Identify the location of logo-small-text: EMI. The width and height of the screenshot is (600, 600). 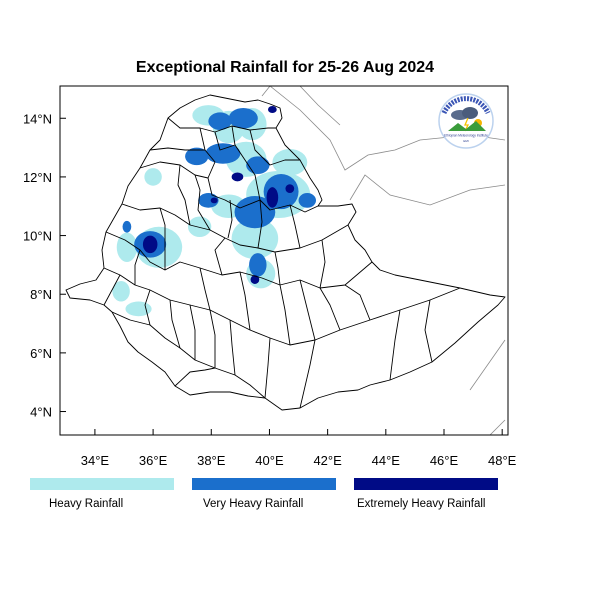
(466, 141).